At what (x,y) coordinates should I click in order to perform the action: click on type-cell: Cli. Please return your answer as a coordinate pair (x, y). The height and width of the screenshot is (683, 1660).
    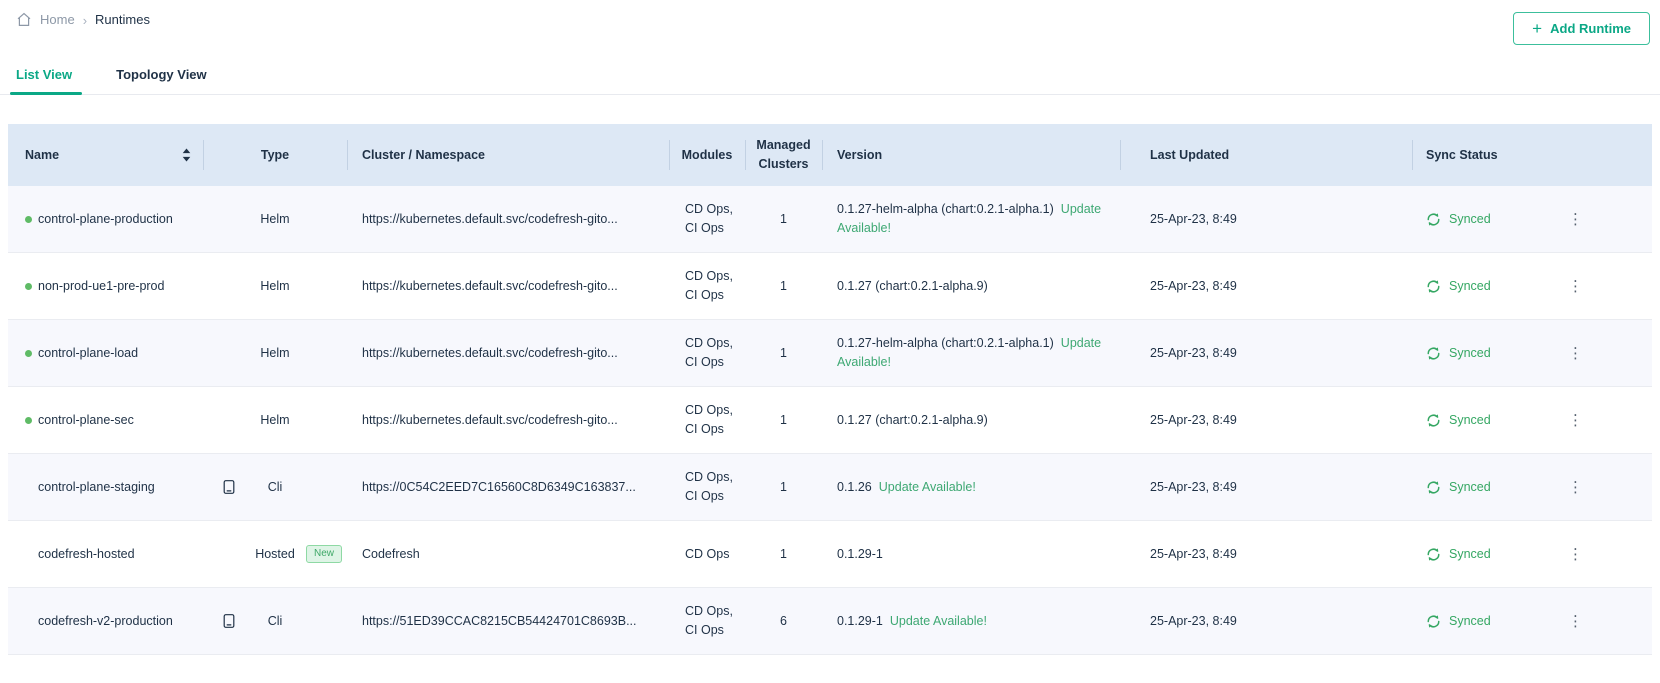
    Looking at the image, I should click on (275, 487).